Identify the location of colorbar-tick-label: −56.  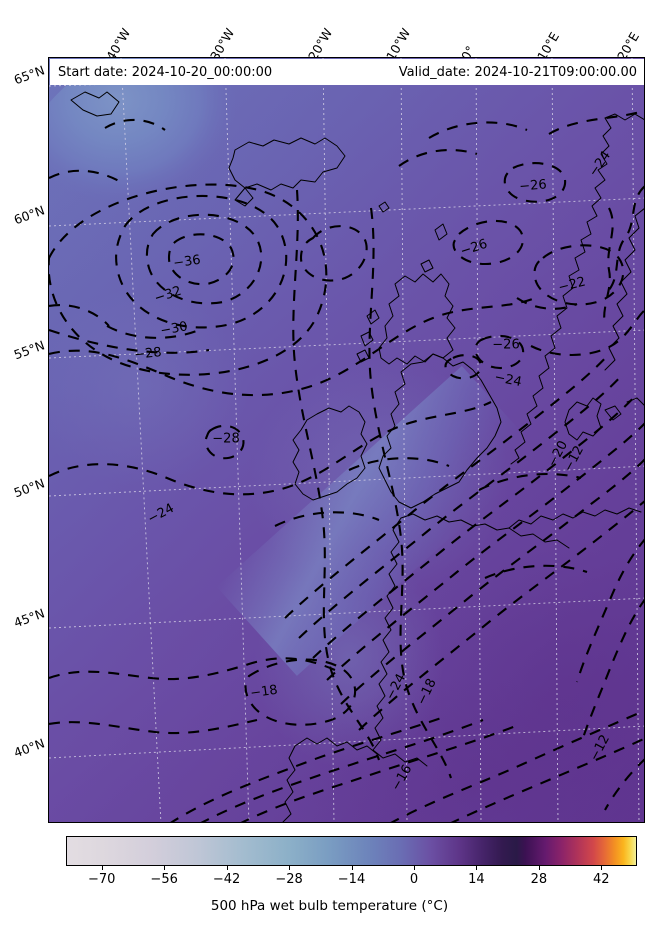
(164, 879).